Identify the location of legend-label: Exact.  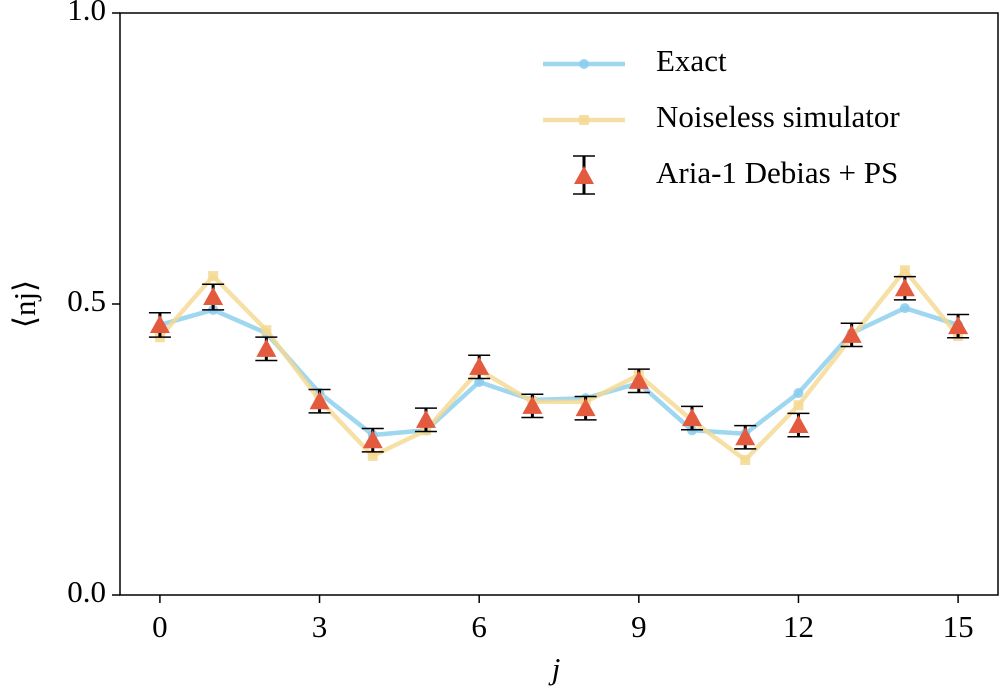
(691, 60).